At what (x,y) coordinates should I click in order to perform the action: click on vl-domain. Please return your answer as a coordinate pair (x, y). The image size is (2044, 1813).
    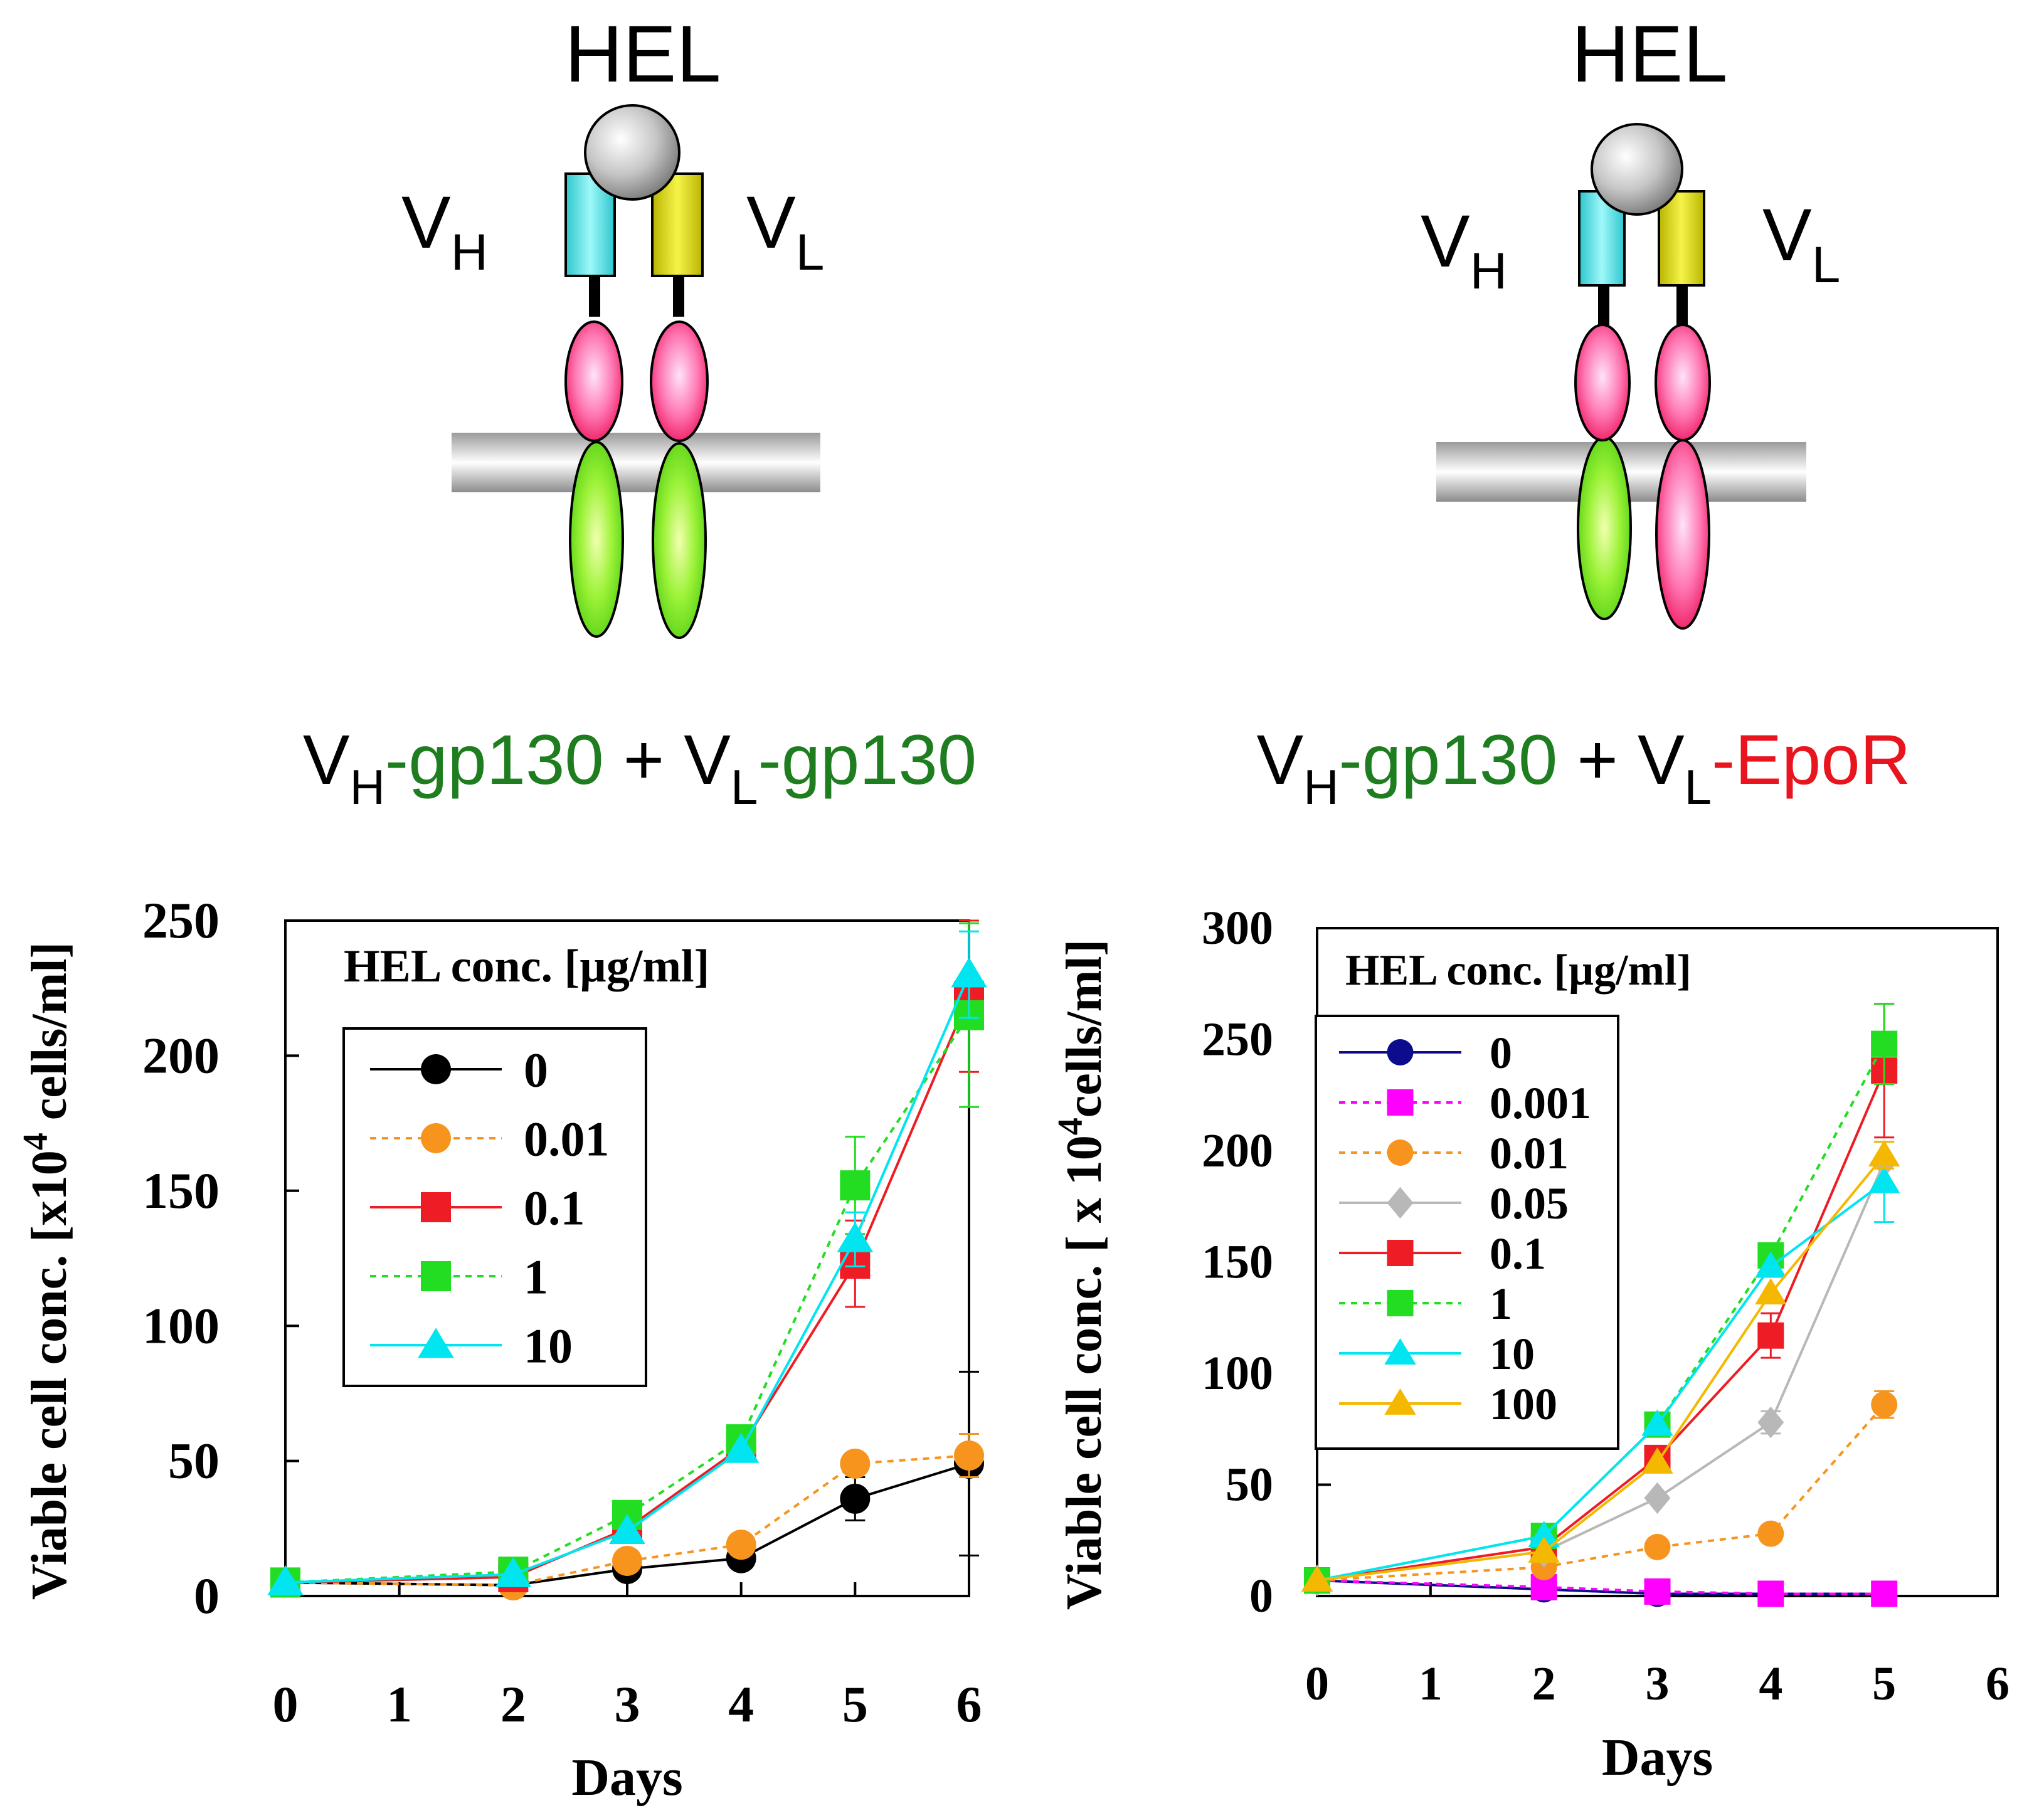
    Looking at the image, I should click on (1681, 238).